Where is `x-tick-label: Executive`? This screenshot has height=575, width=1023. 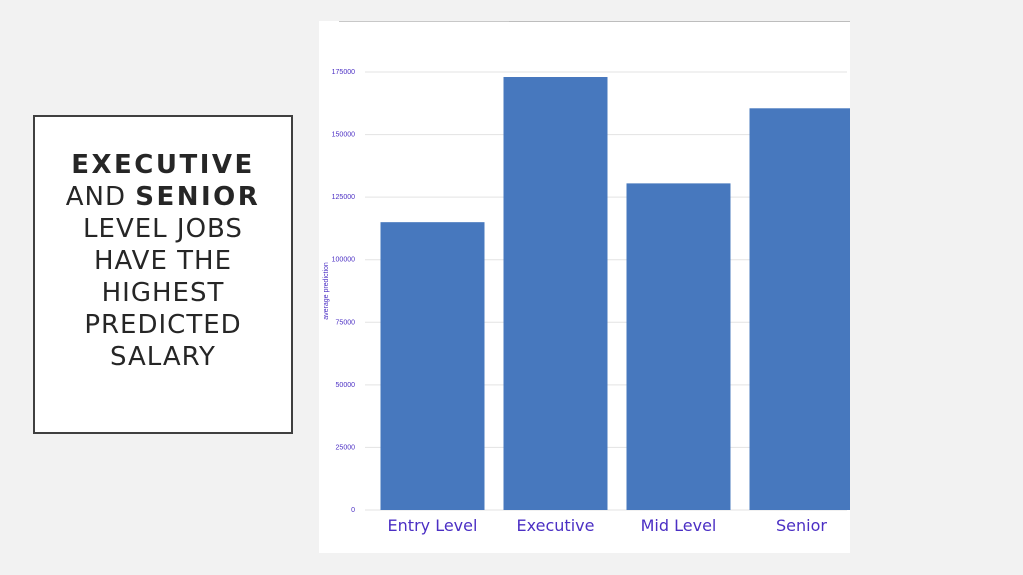 x-tick-label: Executive is located at coordinates (556, 525).